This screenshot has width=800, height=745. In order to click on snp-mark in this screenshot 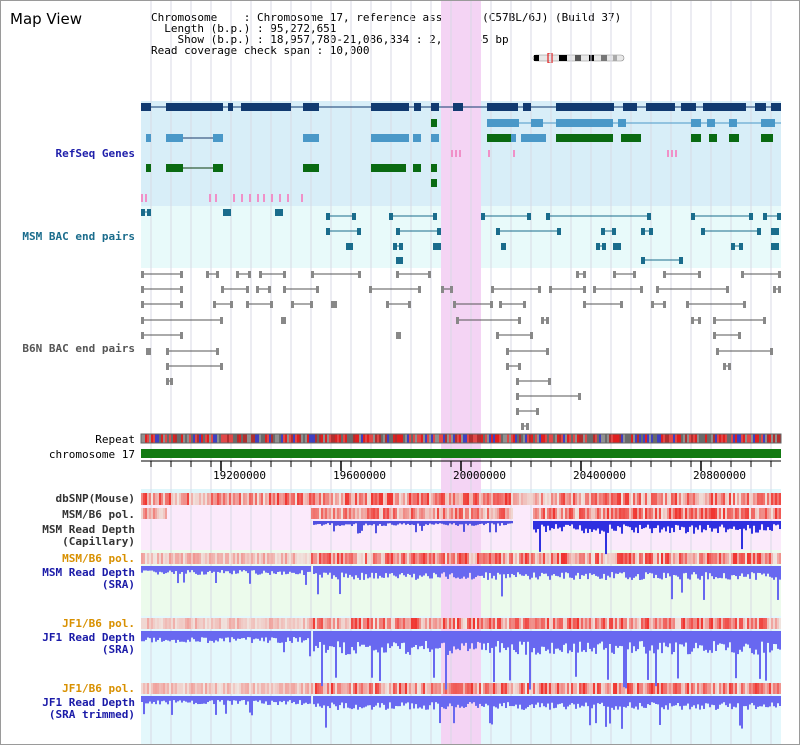, I will do `click(668, 153)`.